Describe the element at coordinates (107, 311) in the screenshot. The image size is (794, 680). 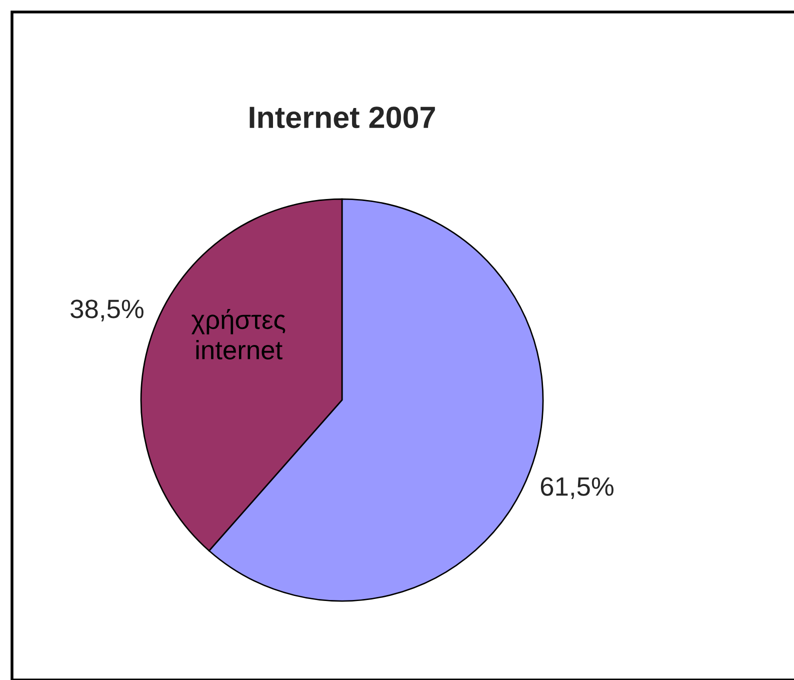
I see `data-label: 38,5%` at that location.